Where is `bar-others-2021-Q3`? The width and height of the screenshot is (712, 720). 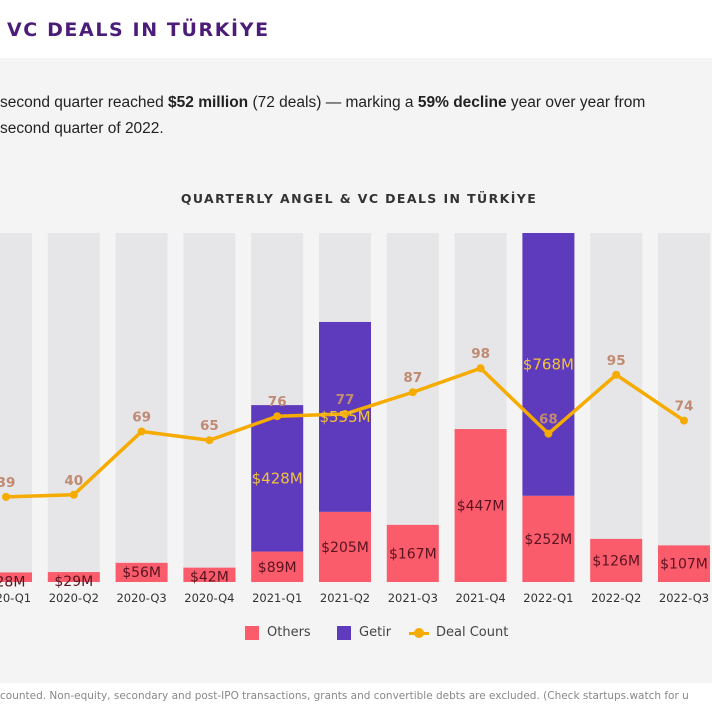 bar-others-2021-Q3 is located at coordinates (412, 553).